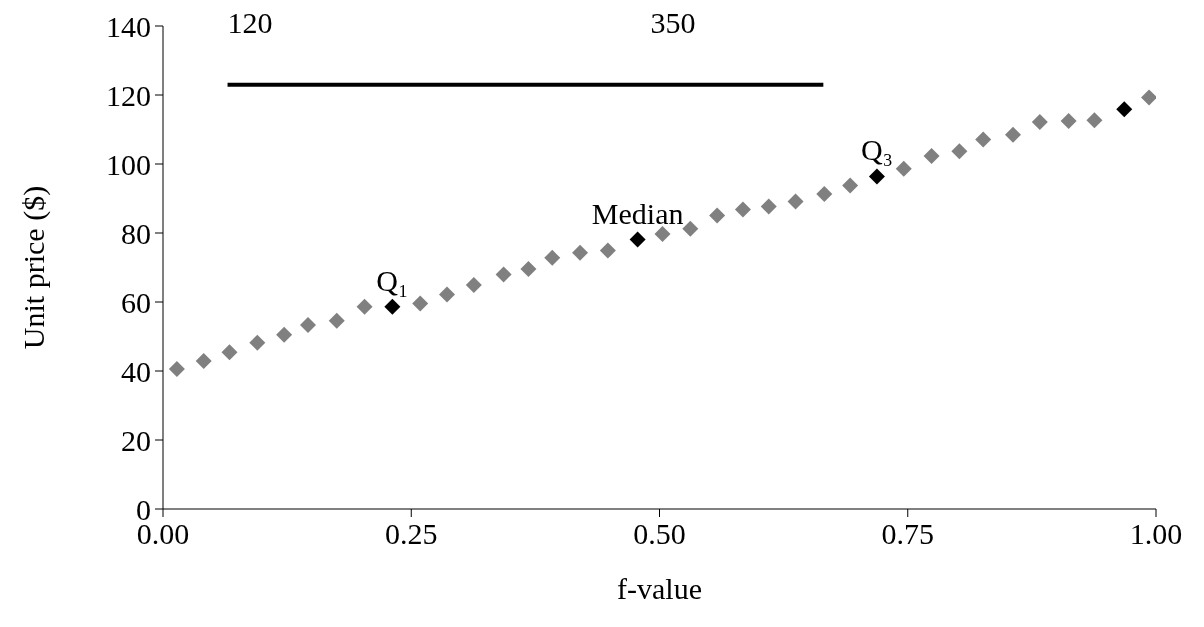 The height and width of the screenshot is (627, 1204). Describe the element at coordinates (673, 23) in the screenshot. I see `annotation: 350` at that location.